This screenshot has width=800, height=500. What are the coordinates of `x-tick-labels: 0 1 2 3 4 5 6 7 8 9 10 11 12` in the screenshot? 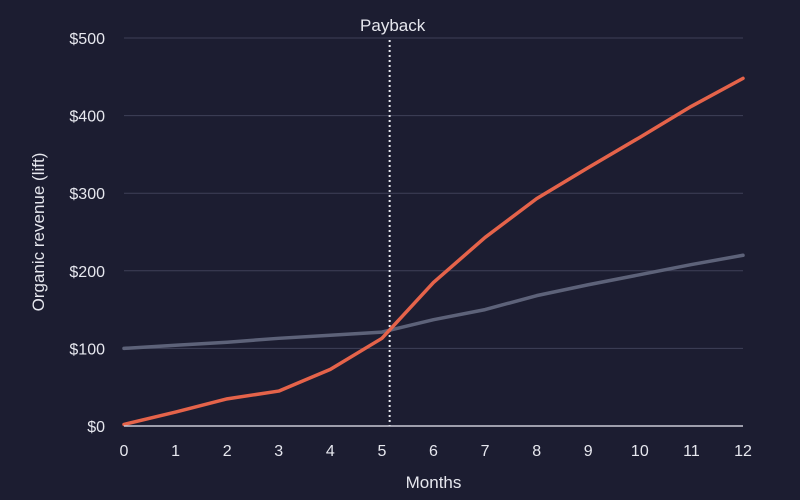 It's located at (436, 451).